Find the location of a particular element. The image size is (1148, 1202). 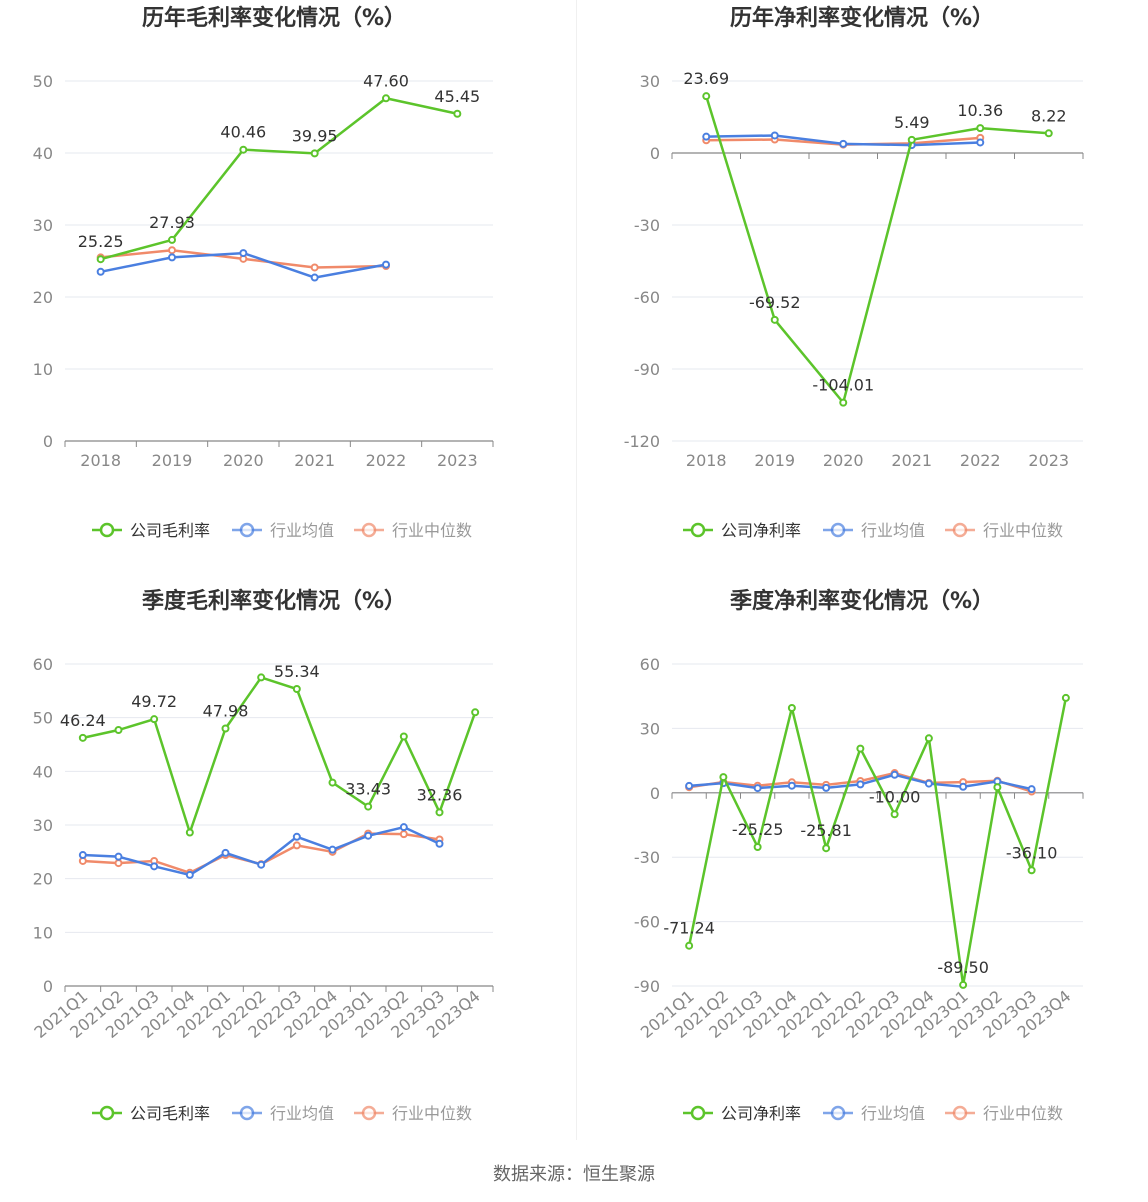

data-label: 32.36 is located at coordinates (440, 794).